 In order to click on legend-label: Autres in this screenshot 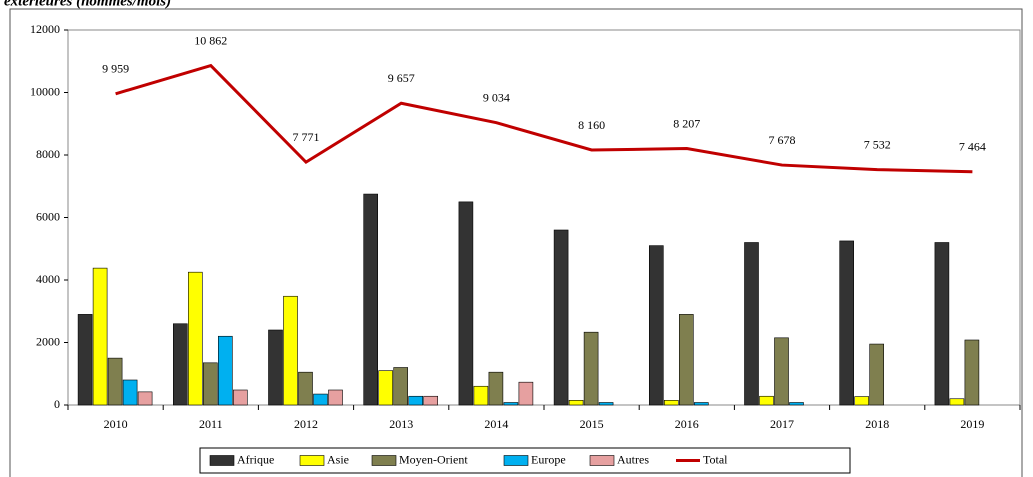, I will do `click(633, 459)`.